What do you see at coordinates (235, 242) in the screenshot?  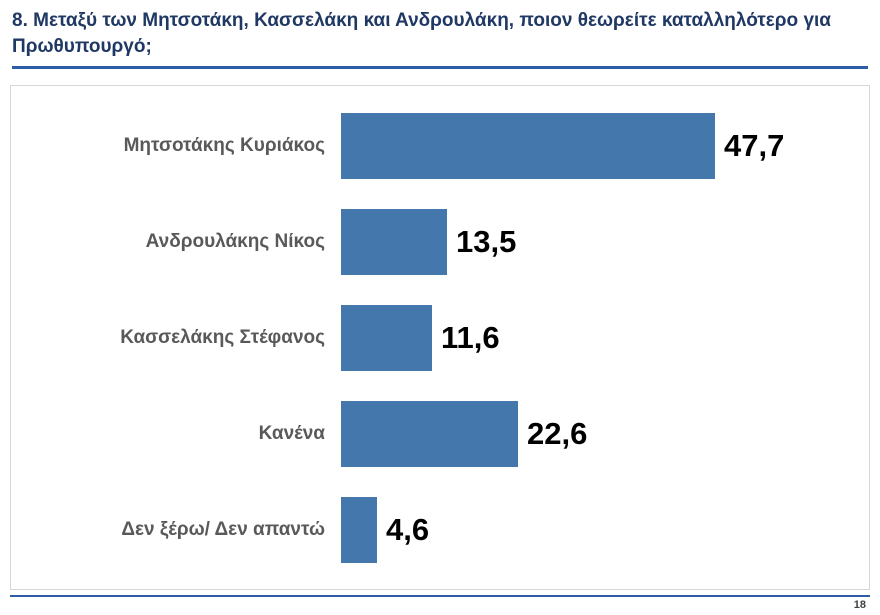 I see `category-label: Ανδρουλάκης Νίκος` at bounding box center [235, 242].